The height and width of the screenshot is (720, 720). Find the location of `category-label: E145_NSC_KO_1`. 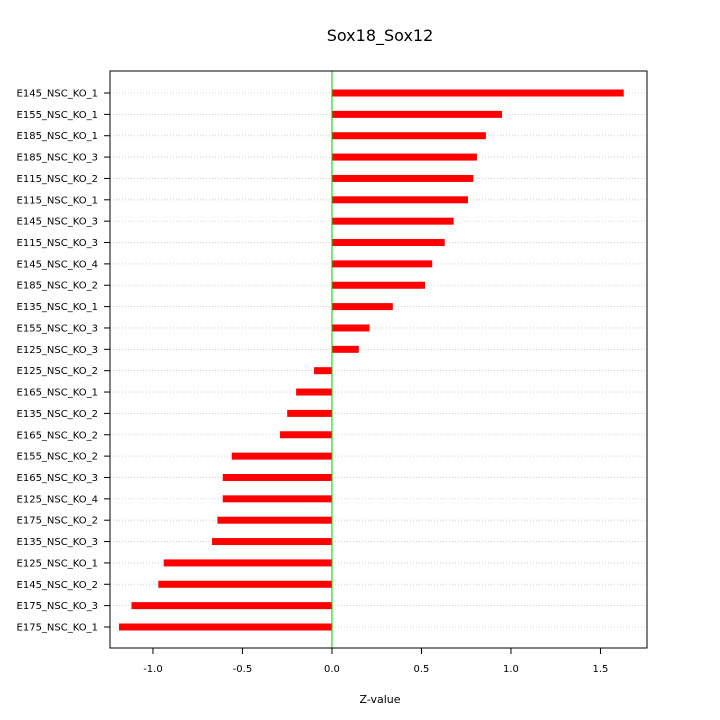

category-label: E145_NSC_KO_1 is located at coordinates (57, 94).